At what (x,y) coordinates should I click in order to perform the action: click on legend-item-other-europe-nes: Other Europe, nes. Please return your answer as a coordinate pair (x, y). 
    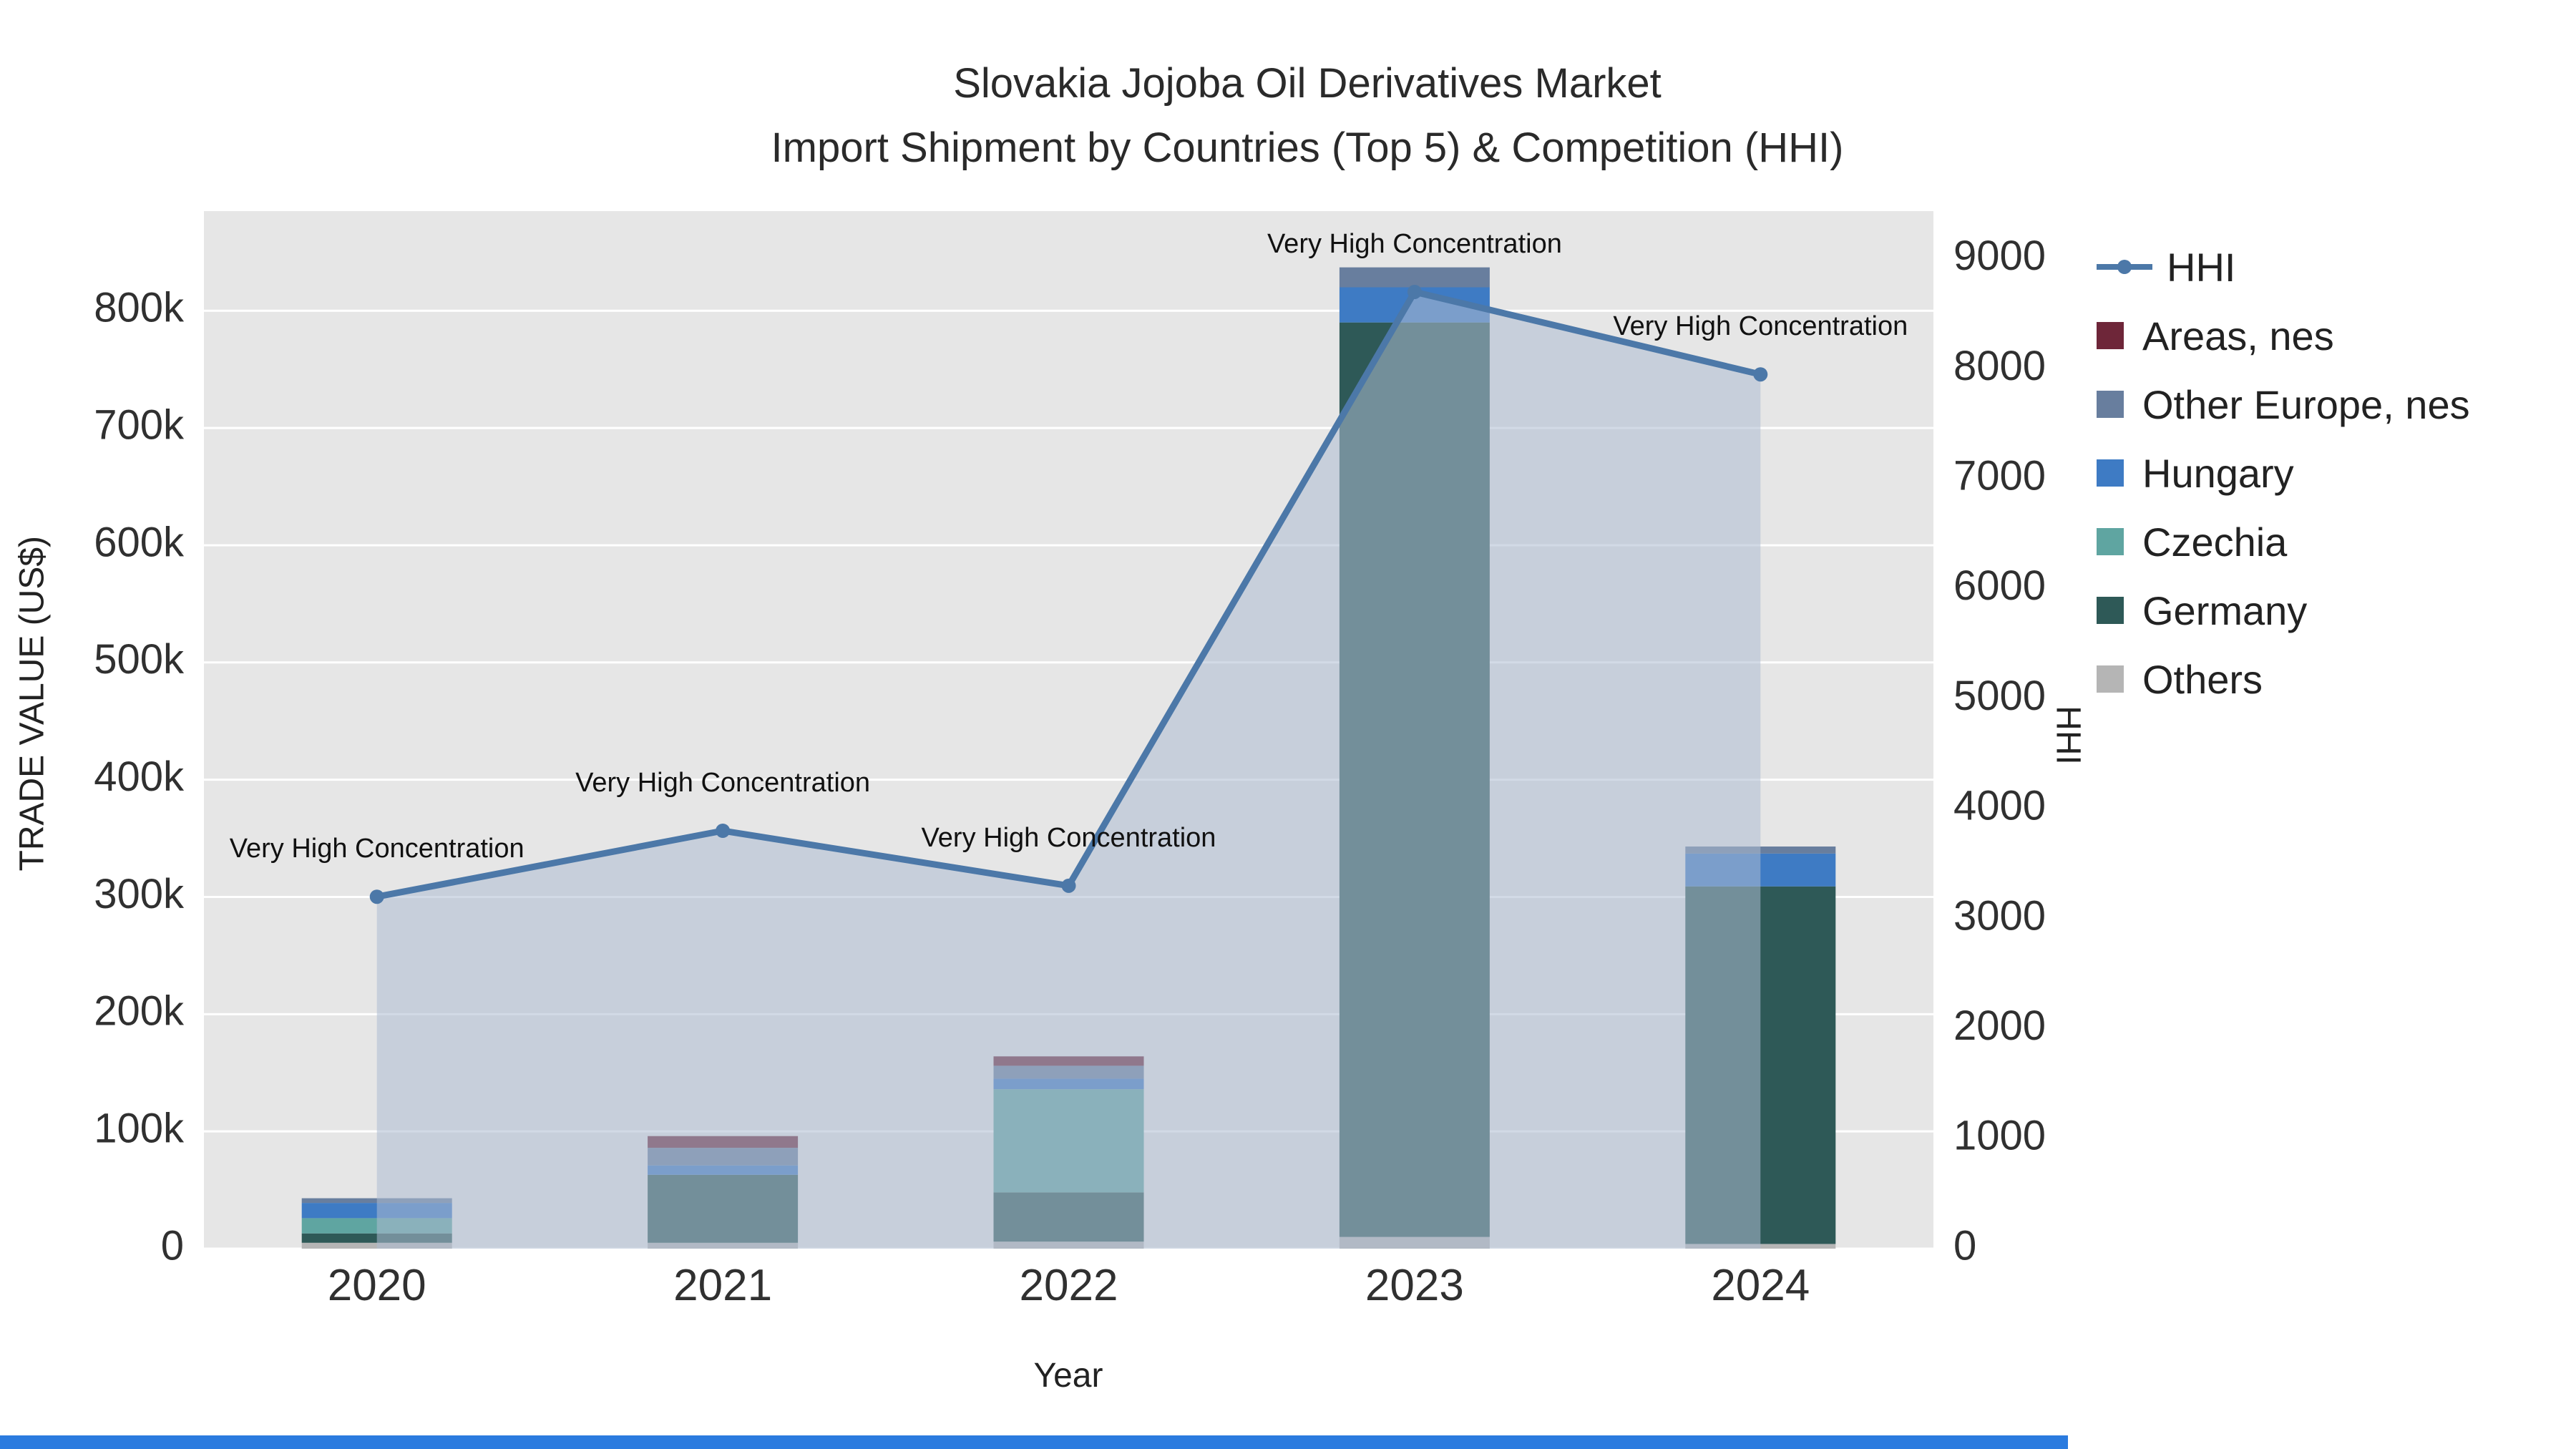
    Looking at the image, I should click on (2283, 404).